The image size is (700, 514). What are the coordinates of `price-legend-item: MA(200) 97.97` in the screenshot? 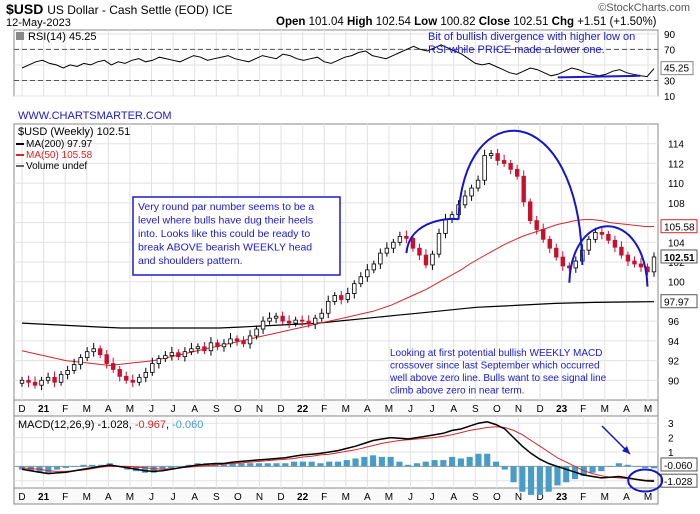 It's located at (59, 144).